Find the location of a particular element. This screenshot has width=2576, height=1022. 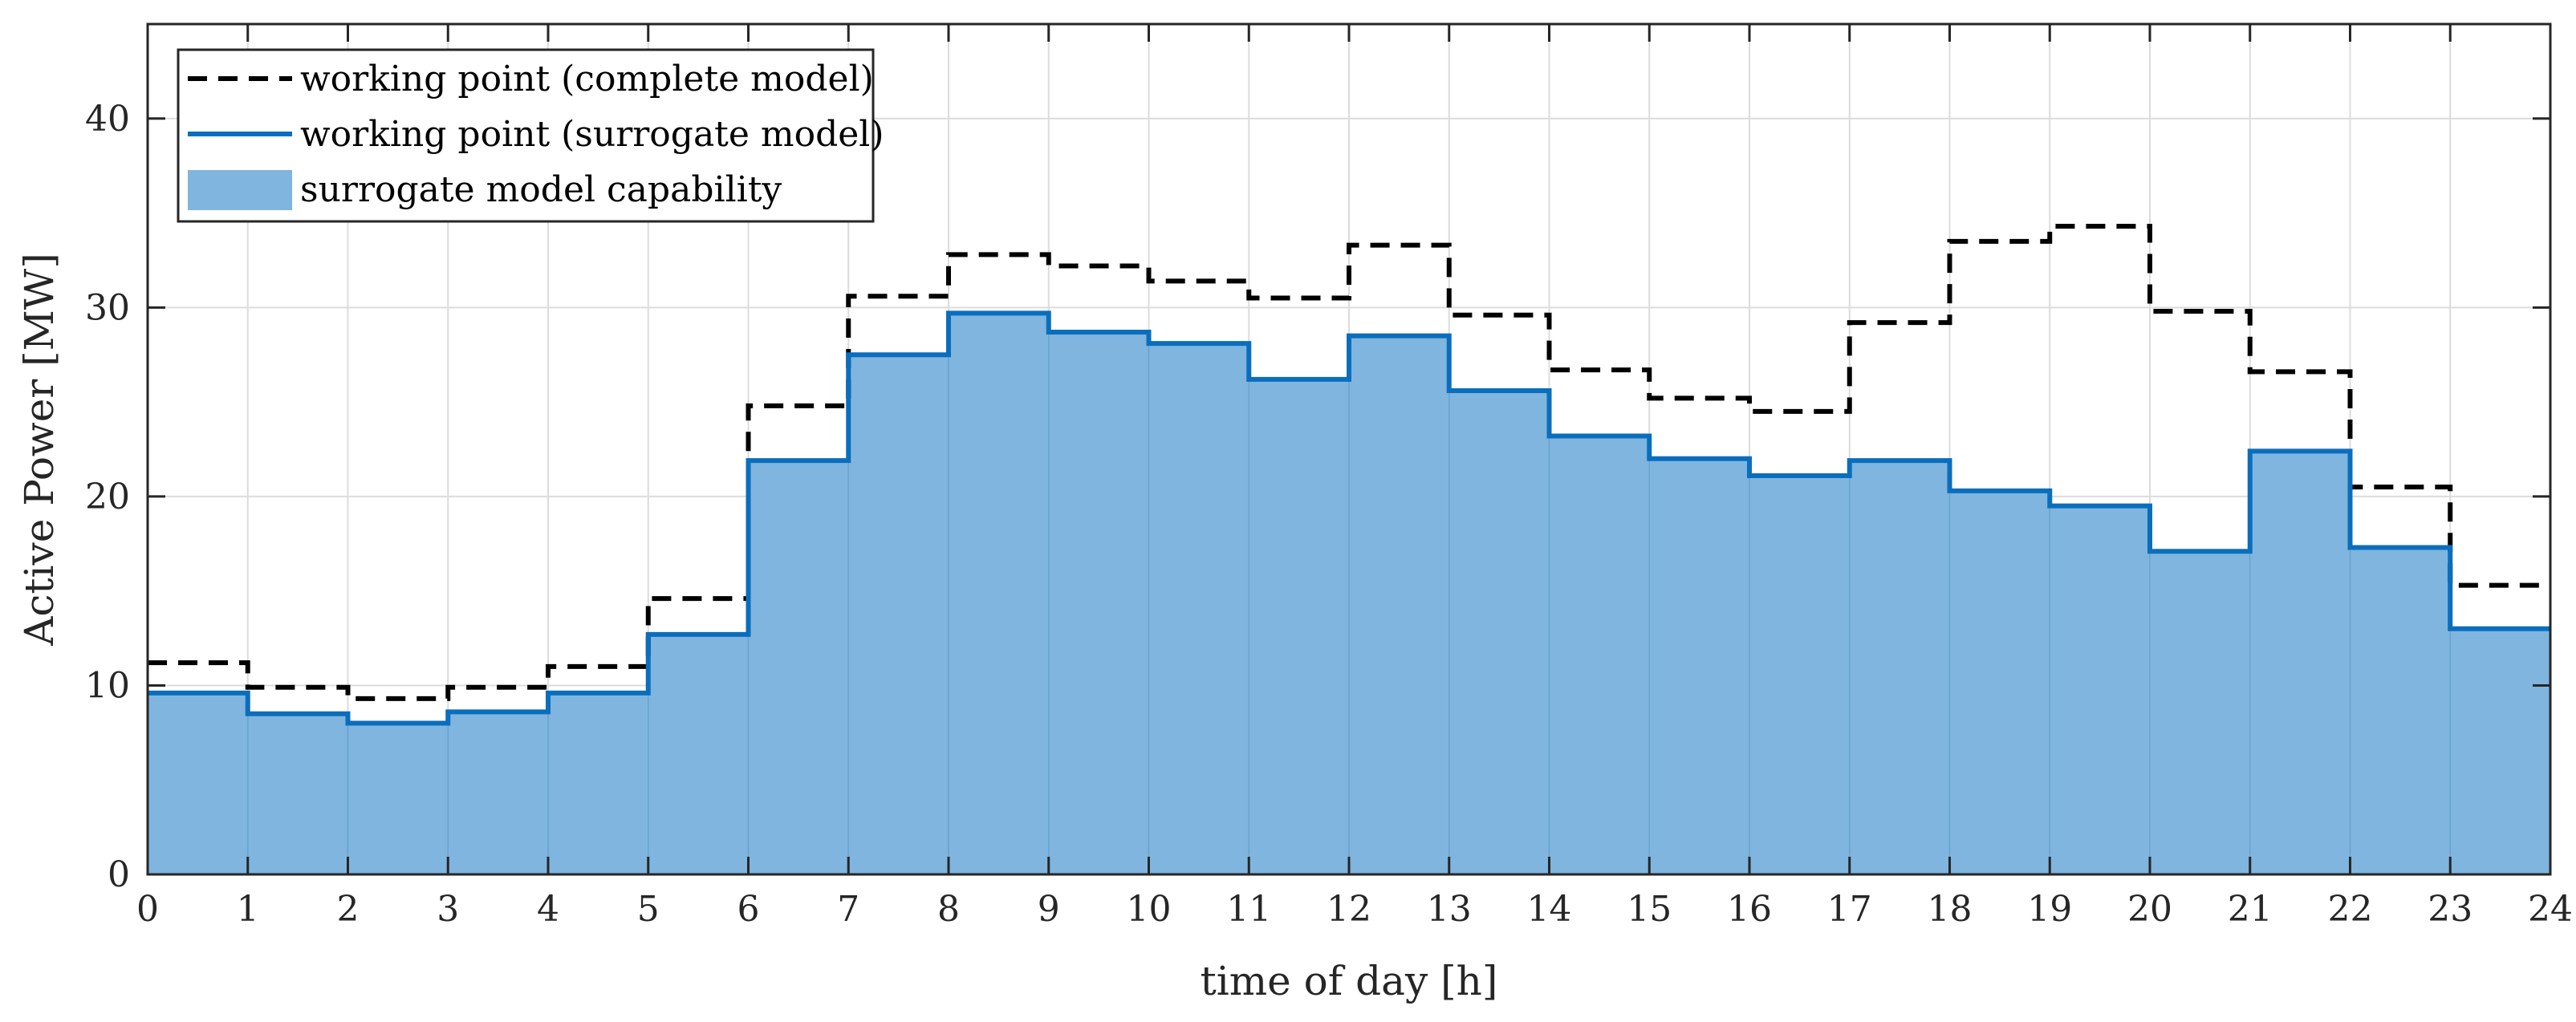

x-tick-label: 4 is located at coordinates (548, 910).